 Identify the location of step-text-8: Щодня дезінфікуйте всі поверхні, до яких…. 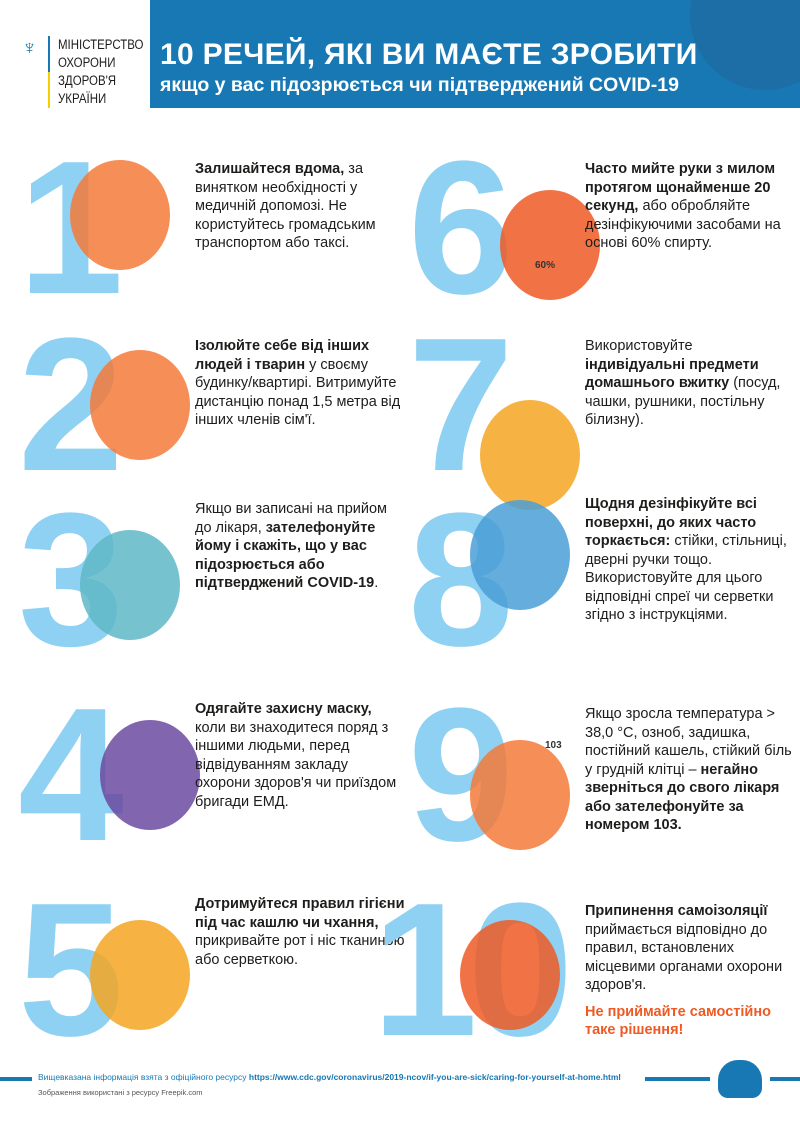
(690, 560).